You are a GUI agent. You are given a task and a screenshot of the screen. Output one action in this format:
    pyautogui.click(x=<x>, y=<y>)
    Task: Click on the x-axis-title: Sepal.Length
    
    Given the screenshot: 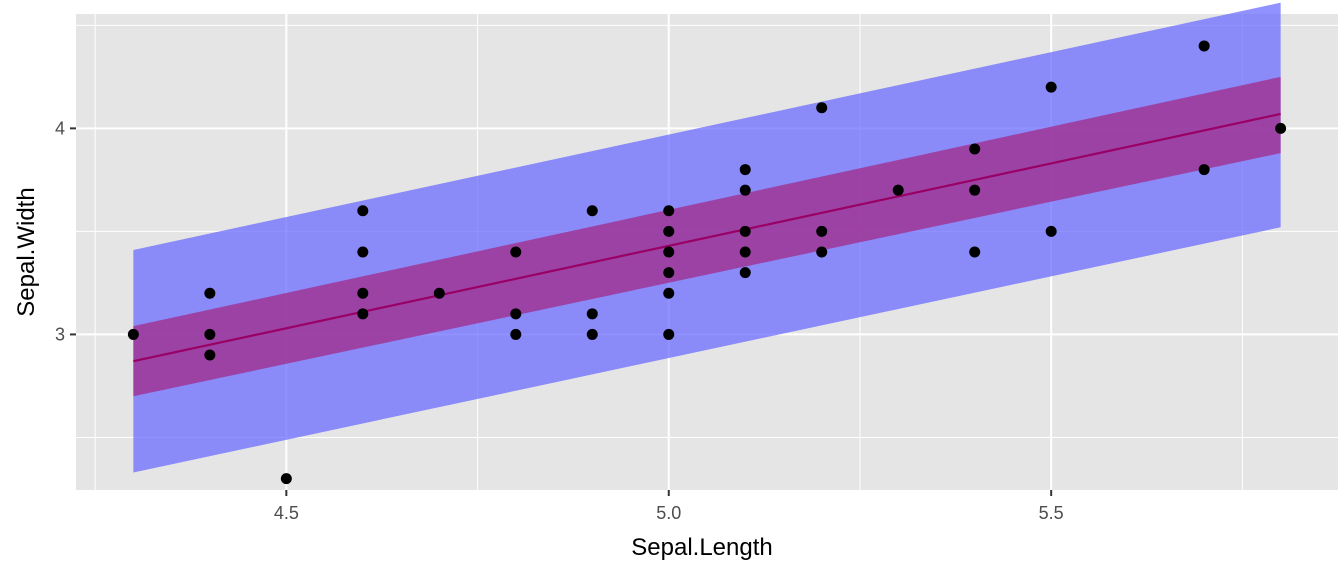 What is the action you would take?
    pyautogui.click(x=701, y=547)
    